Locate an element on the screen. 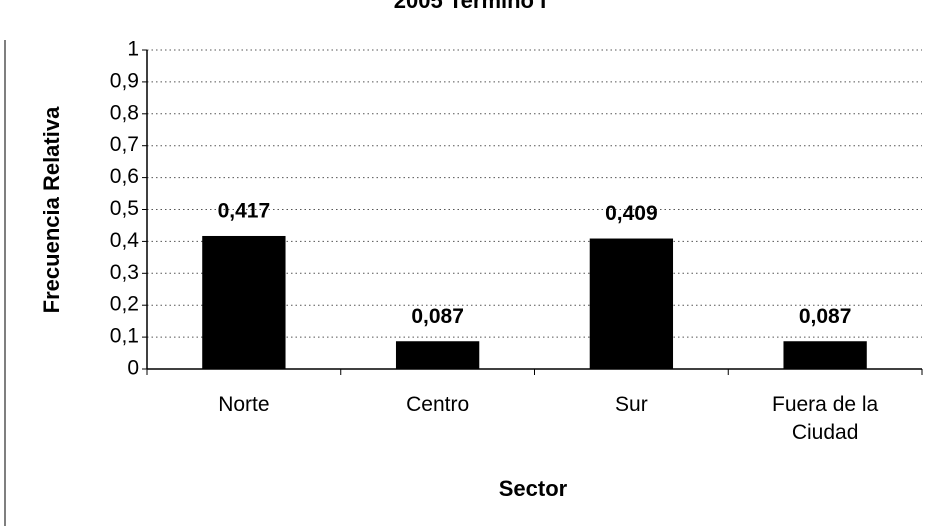 The height and width of the screenshot is (526, 931). y-tick-label: 0,2 is located at coordinates (124, 304).